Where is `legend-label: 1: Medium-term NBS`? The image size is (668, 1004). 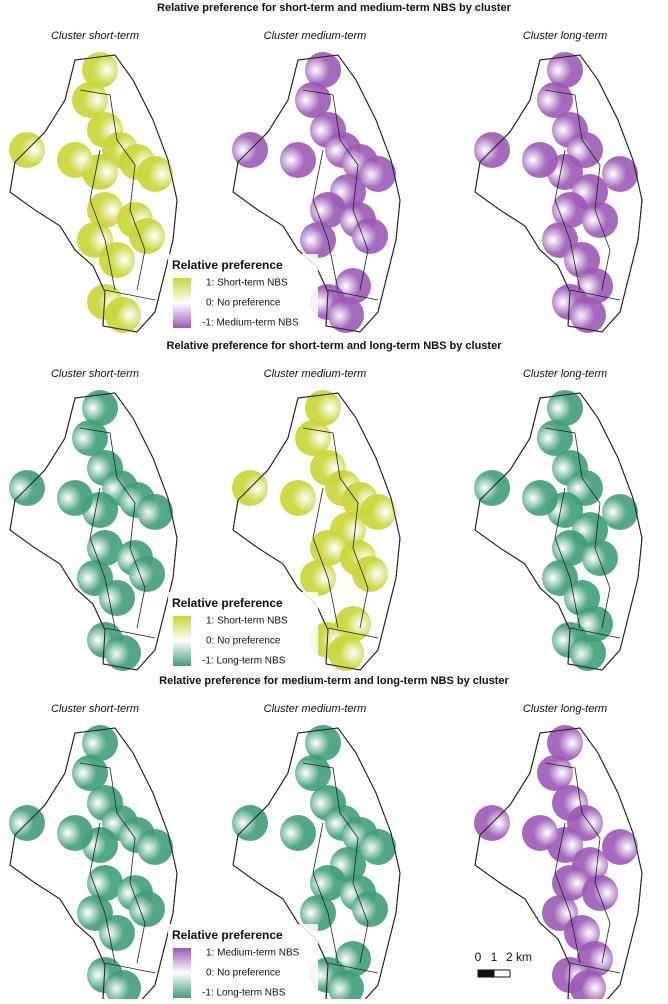 legend-label: 1: Medium-term NBS is located at coordinates (253, 953).